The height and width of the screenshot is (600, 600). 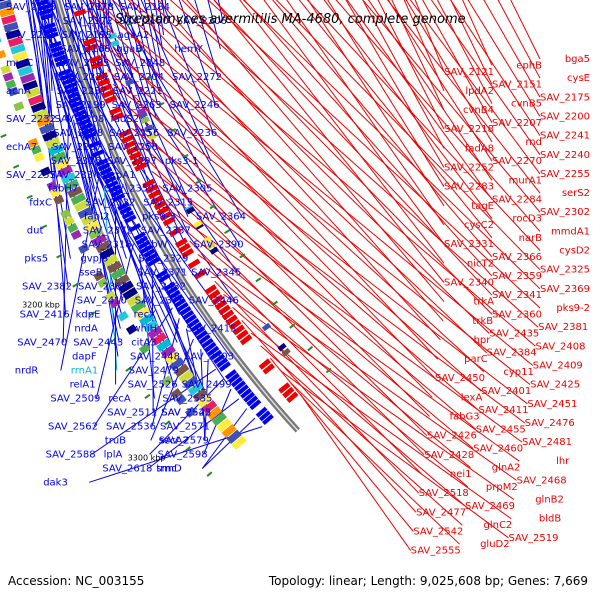 I want to click on reverse-gene-label: SAV_2555, so click(x=436, y=551).